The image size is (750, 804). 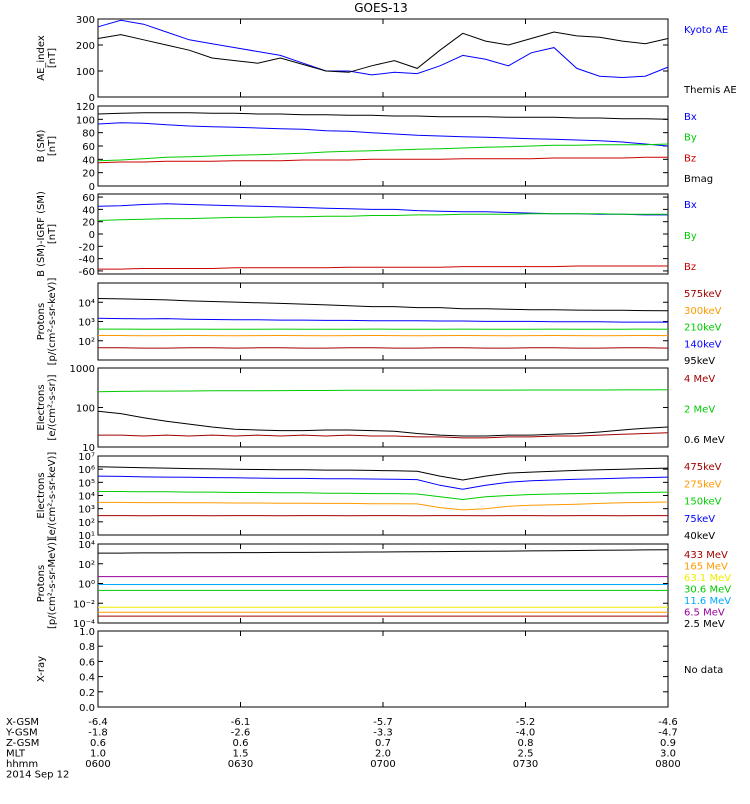 I want to click on series-line-2-mev, so click(x=383, y=391).